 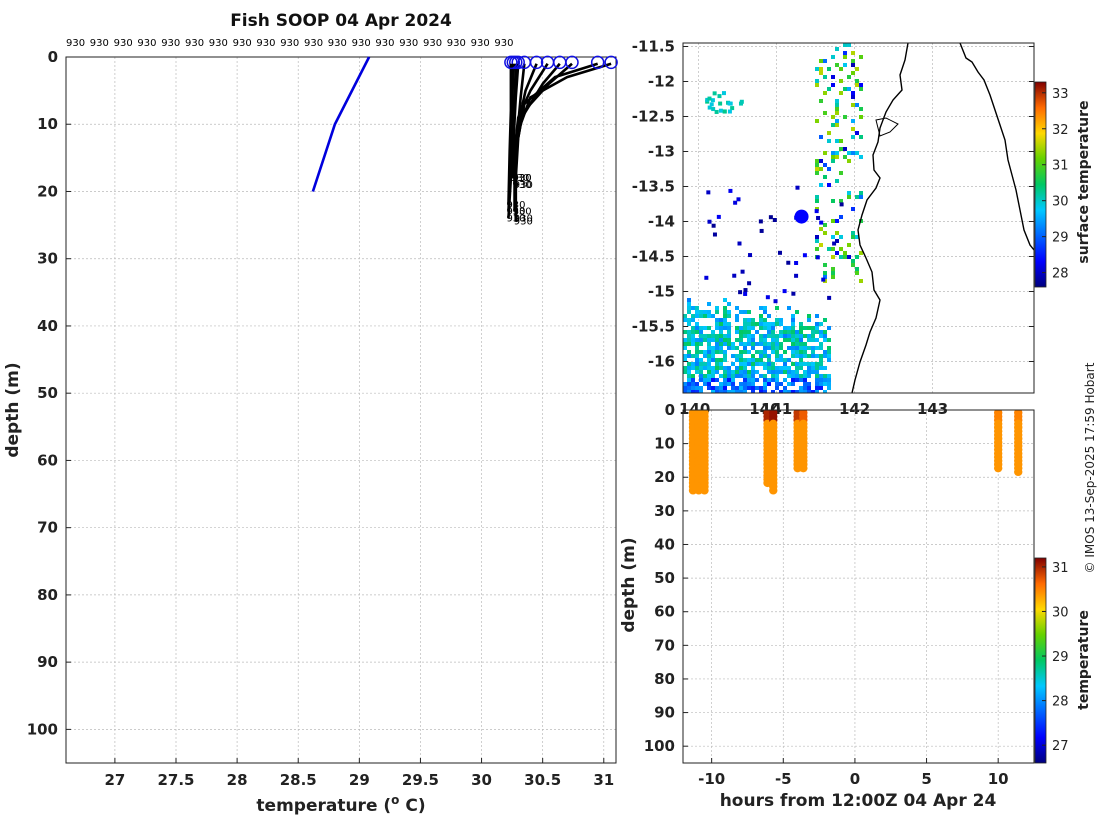 What do you see at coordinates (858, 586) in the screenshot?
I see `section-grid` at bounding box center [858, 586].